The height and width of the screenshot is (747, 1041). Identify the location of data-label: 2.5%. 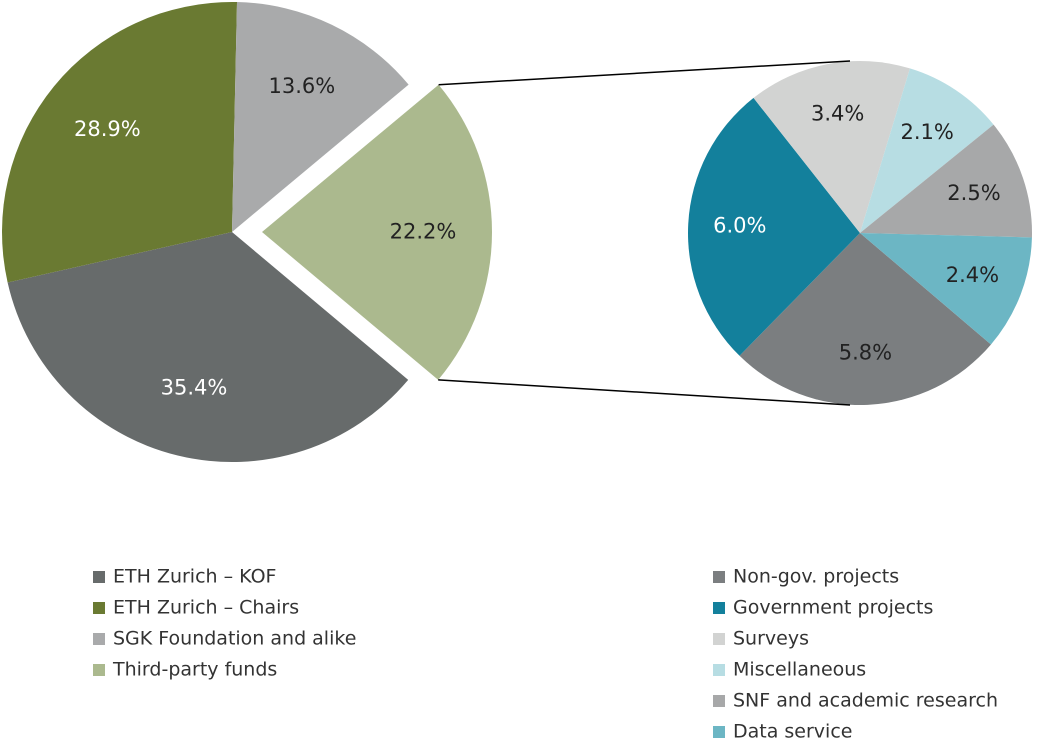
(973, 193).